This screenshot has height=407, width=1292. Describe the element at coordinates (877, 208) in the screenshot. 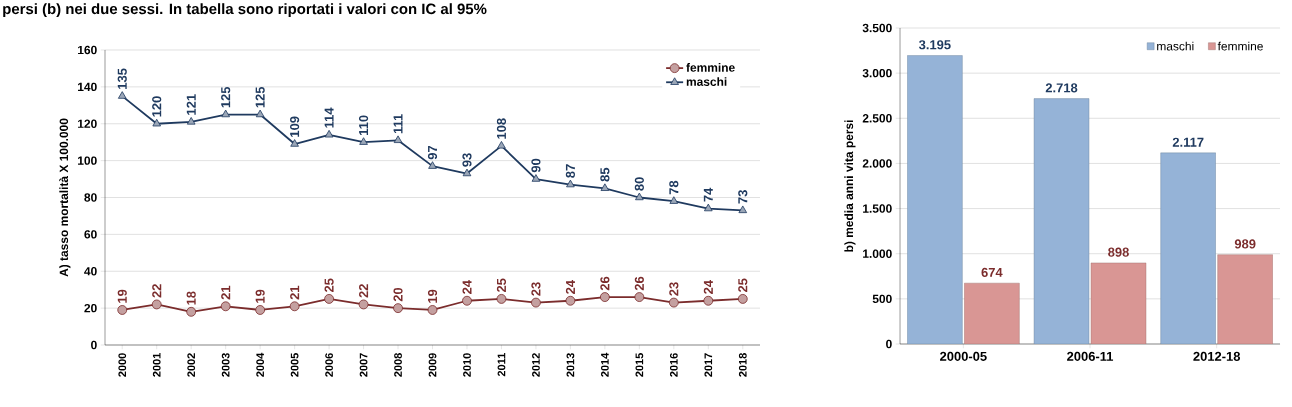

I see `y-tick-label: 1.500` at that location.